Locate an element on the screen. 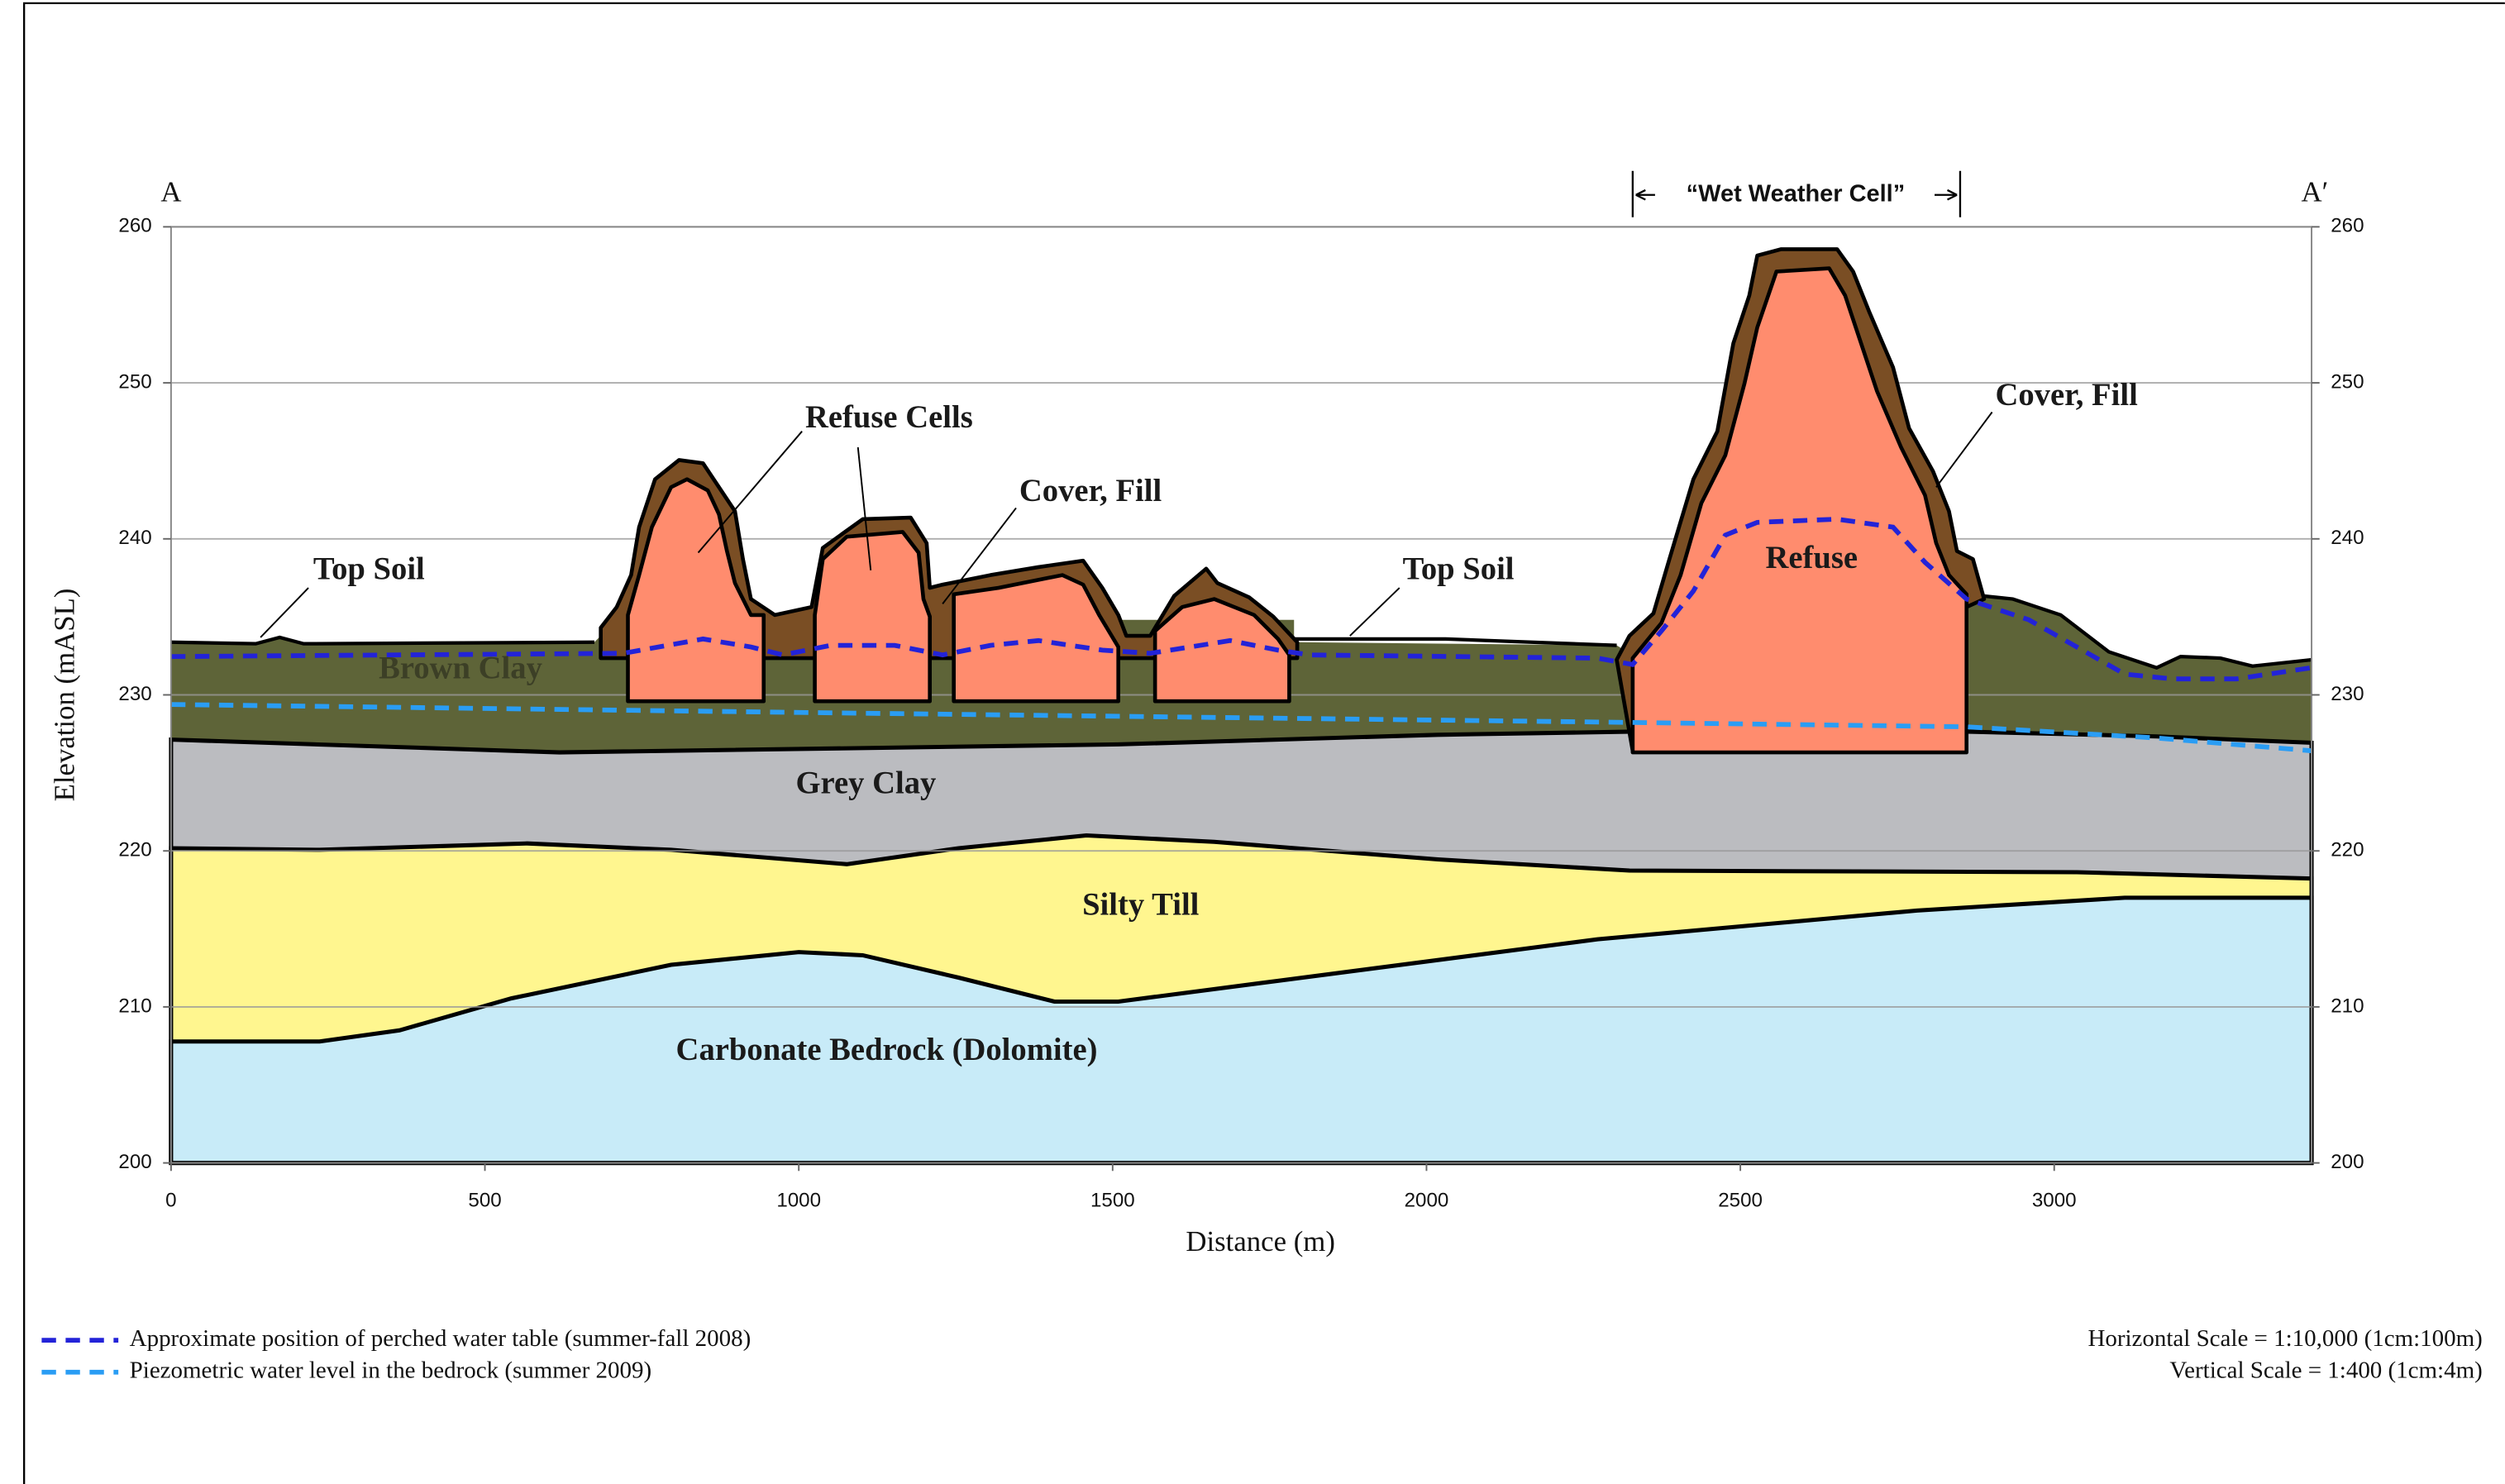 The image size is (2505, 1484). scale-note: Vertical Scale = 1:400 (1cm:4m) is located at coordinates (2325, 1370).